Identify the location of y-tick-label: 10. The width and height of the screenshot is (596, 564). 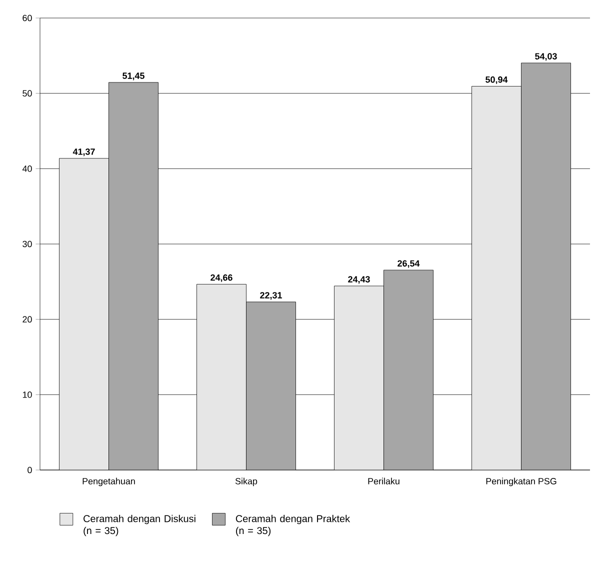
(27, 394).